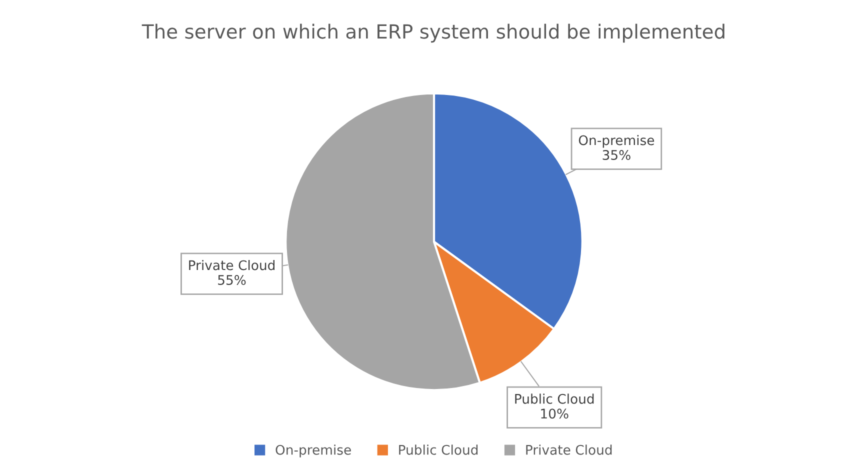  Describe the element at coordinates (231, 265) in the screenshot. I see `slice-label: Private Cloud` at that location.